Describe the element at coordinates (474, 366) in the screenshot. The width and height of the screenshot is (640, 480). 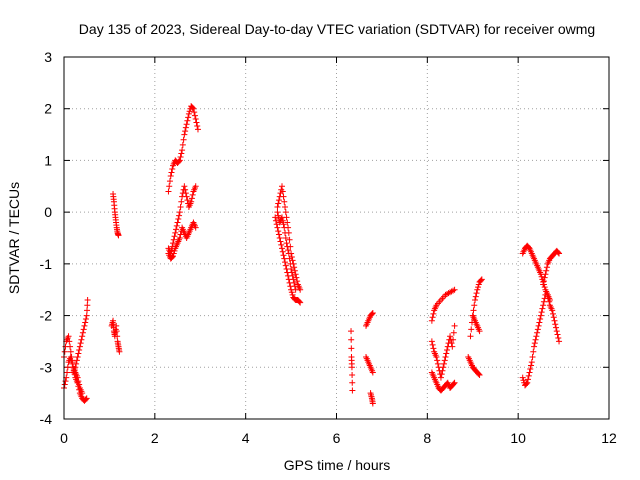
I see `series-arc-9.0b` at that location.